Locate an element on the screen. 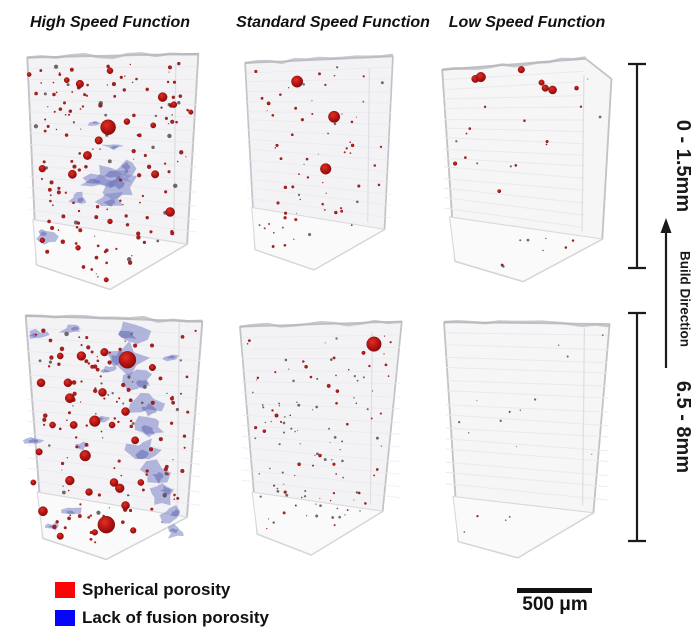 The height and width of the screenshot is (639, 700). legend-label-spherical-porosity: Spherical porosity is located at coordinates (156, 589).